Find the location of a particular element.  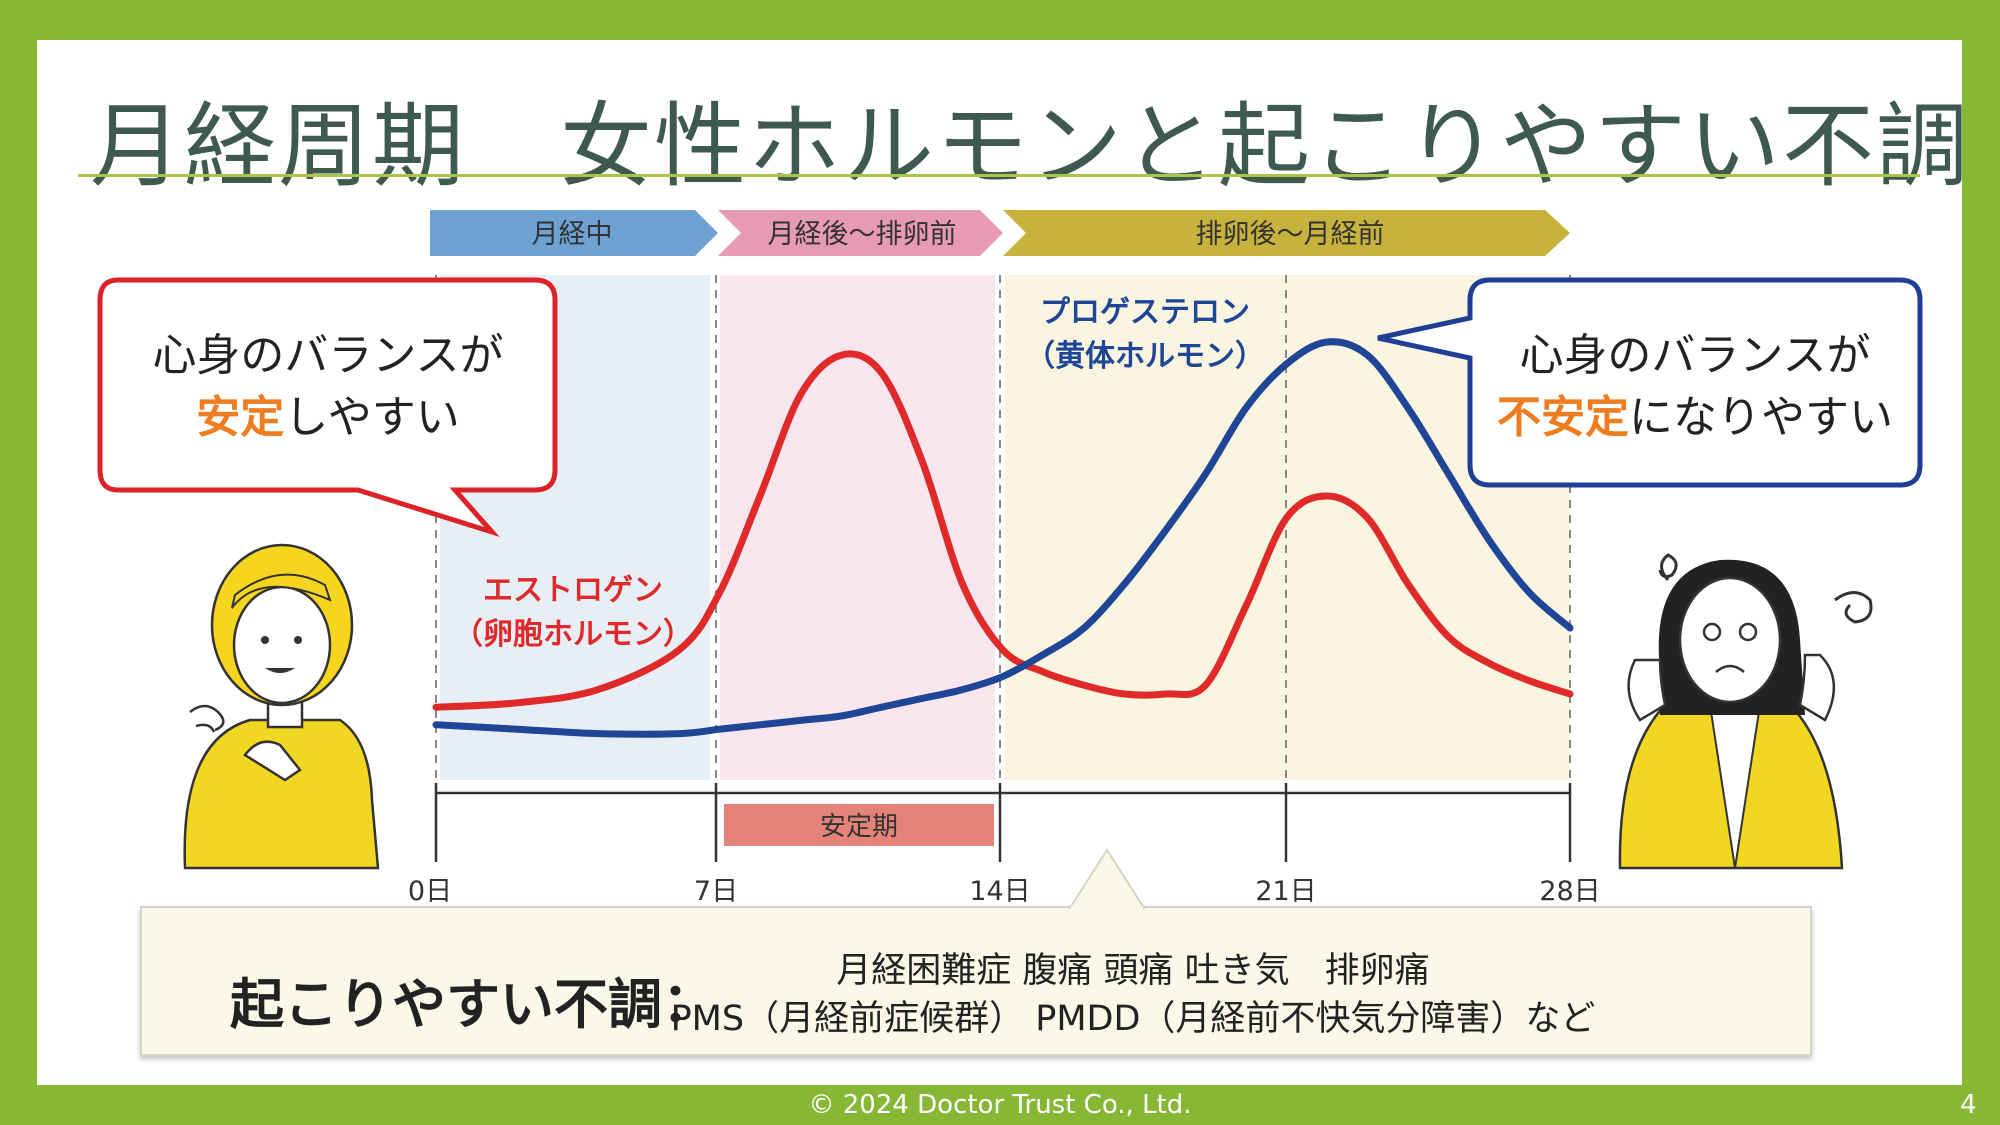

phase-label-luteal: 排卵後～月経前 is located at coordinates (1290, 234).